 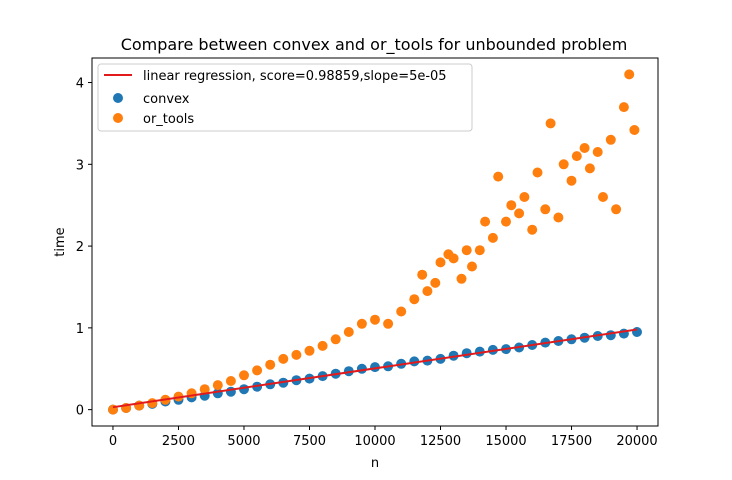 What do you see at coordinates (113, 441) in the screenshot?
I see `x-tick-label: 0` at bounding box center [113, 441].